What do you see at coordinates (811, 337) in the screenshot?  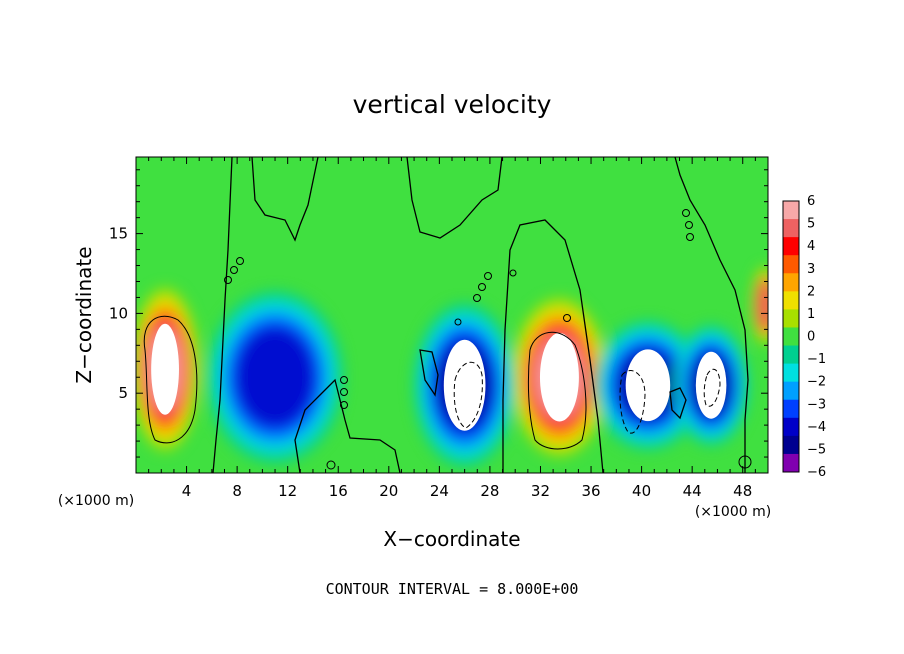 I see `colorbar-label: 0` at bounding box center [811, 337].